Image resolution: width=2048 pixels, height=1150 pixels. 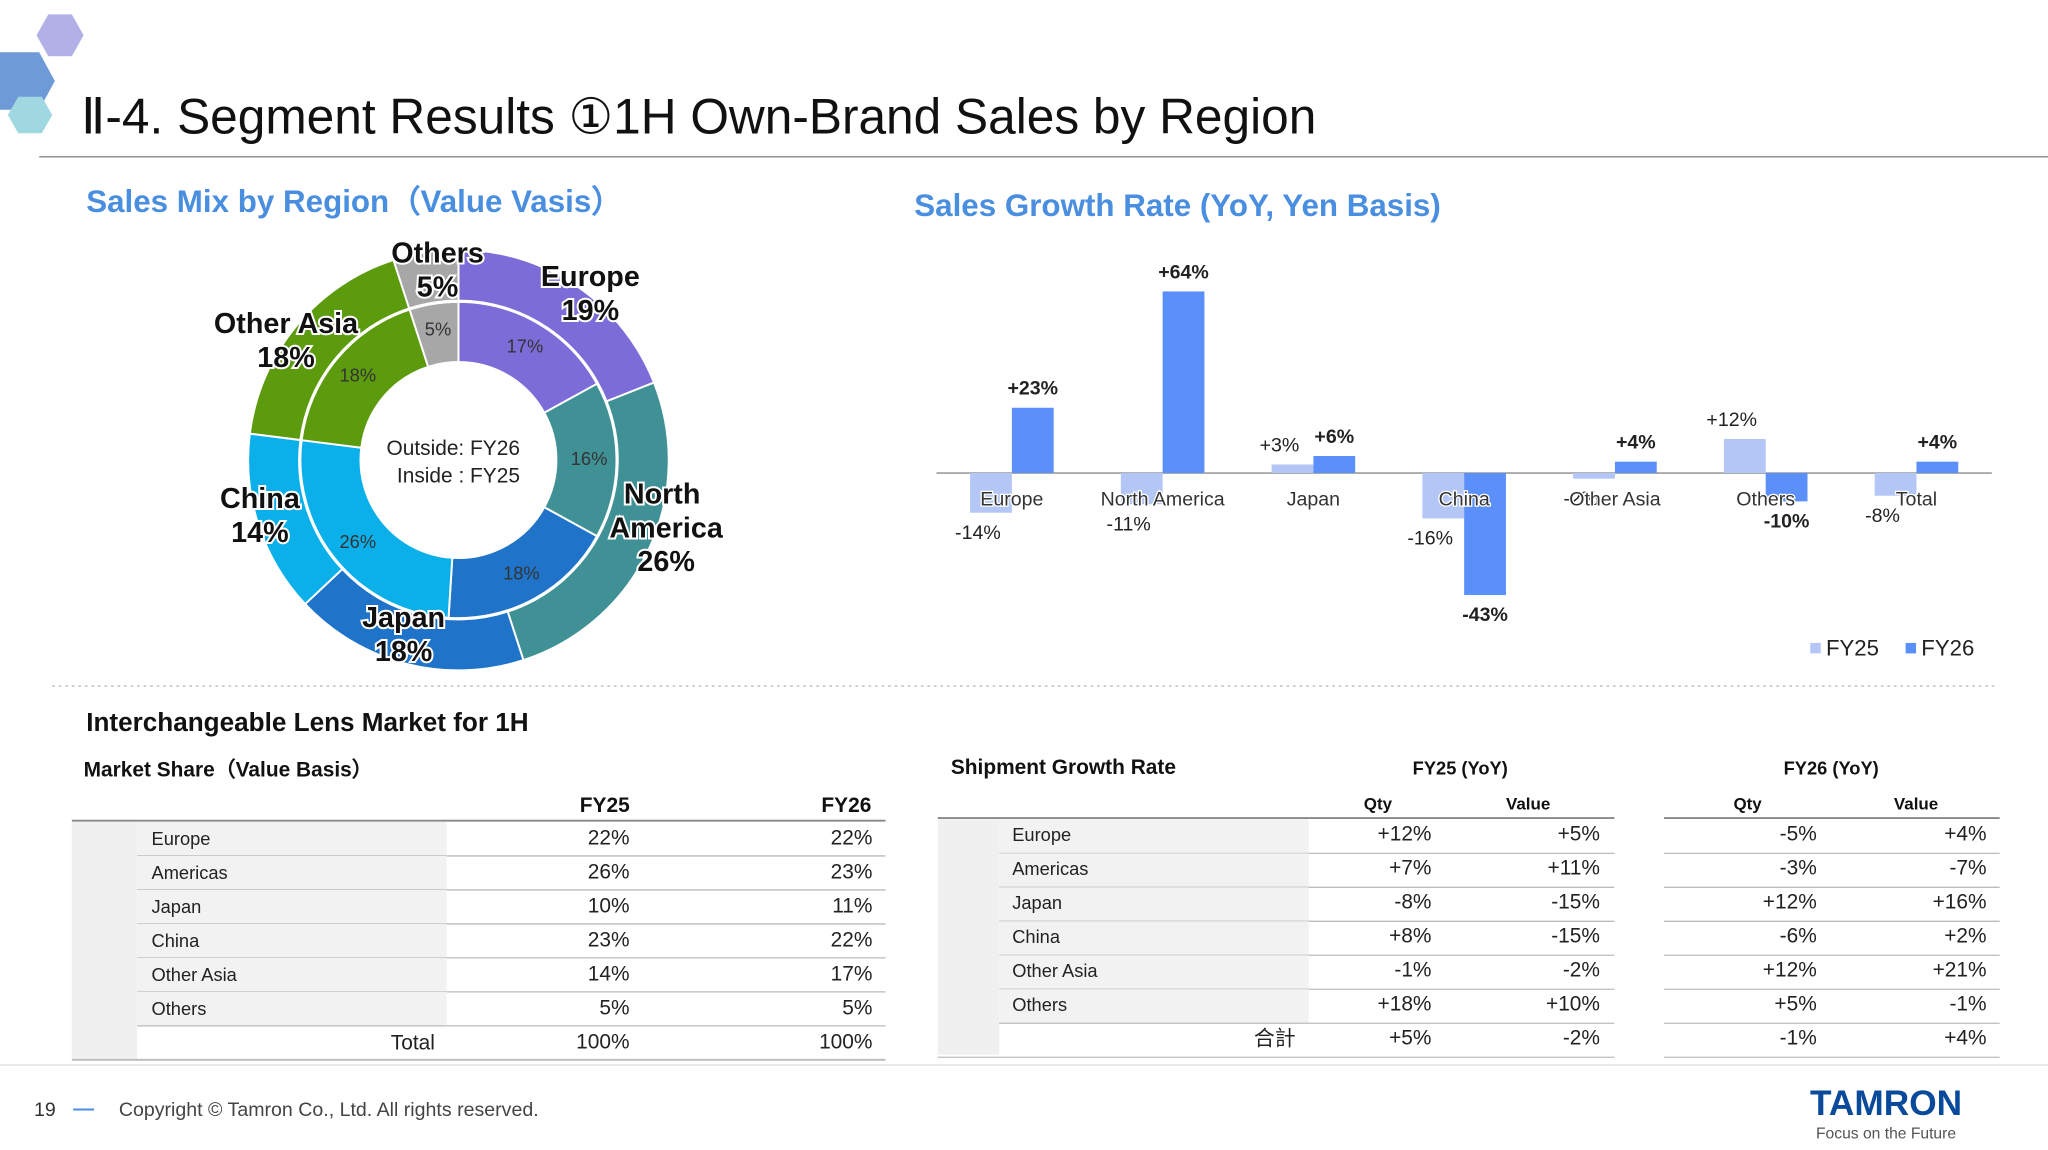 What do you see at coordinates (1575, 936) in the screenshot?
I see `cell: -15%` at bounding box center [1575, 936].